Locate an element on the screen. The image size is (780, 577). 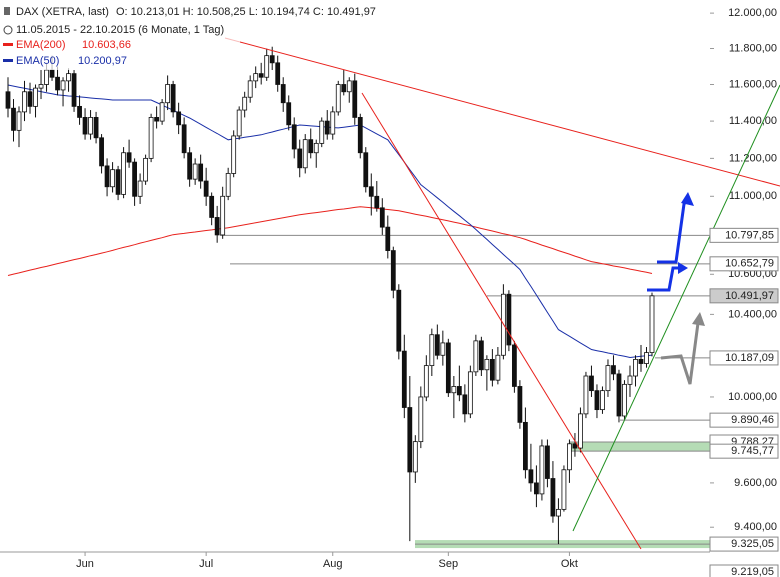
ema-line is located at coordinates (330, 241).